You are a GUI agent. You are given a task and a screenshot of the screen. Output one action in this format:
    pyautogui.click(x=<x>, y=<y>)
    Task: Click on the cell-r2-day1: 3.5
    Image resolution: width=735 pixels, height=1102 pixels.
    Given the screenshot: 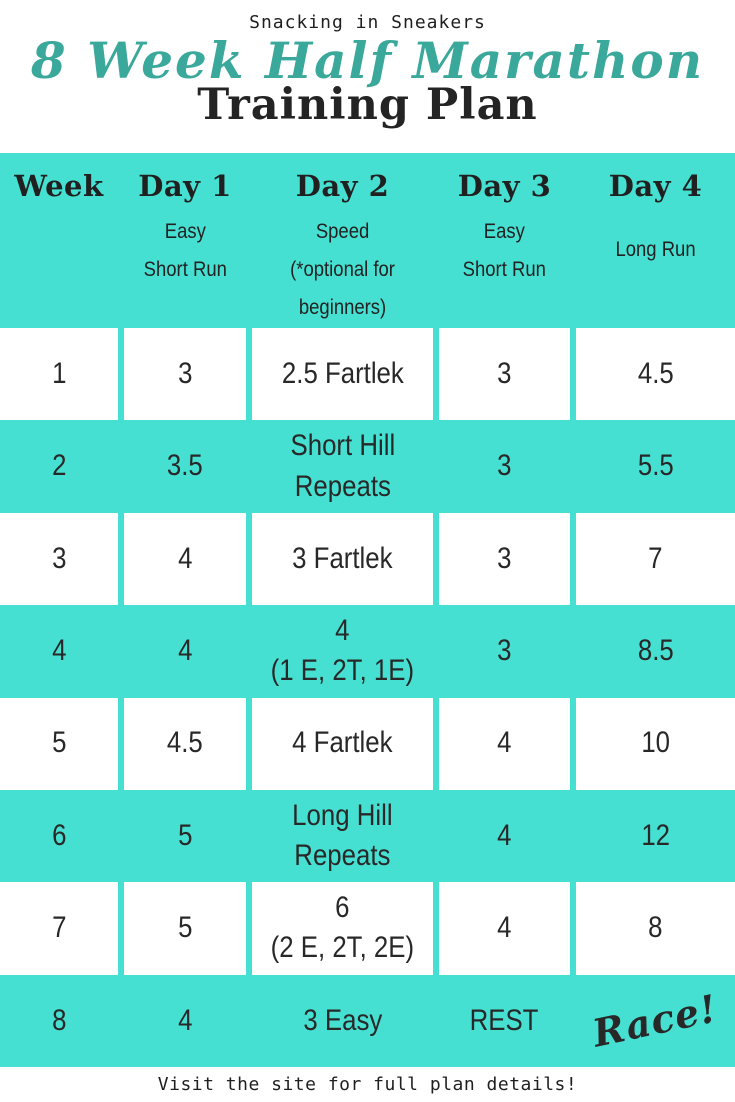 What is the action you would take?
    pyautogui.click(x=185, y=466)
    